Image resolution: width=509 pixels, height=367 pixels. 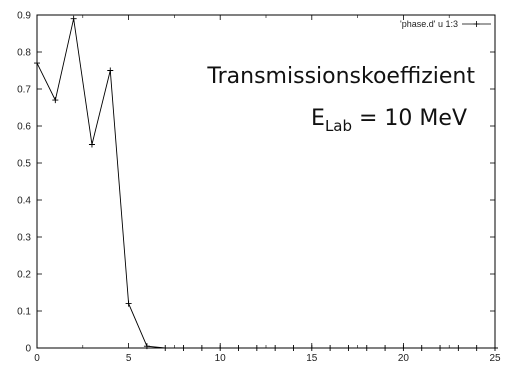 I want to click on y-tick-label: 0.8, so click(x=24, y=53).